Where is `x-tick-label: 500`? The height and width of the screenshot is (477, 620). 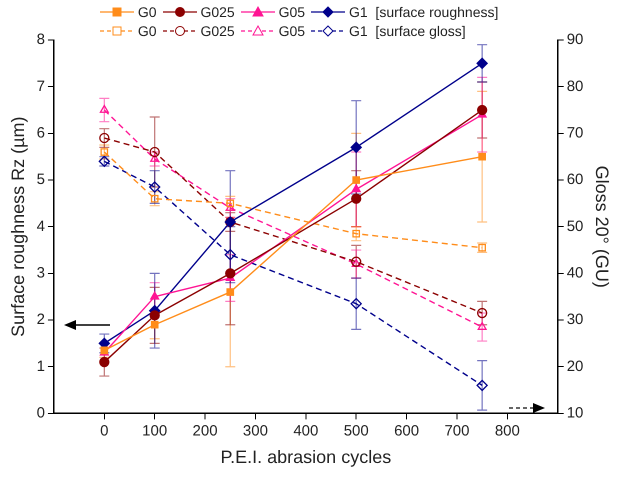
x-tick-label: 500 is located at coordinates (356, 431).